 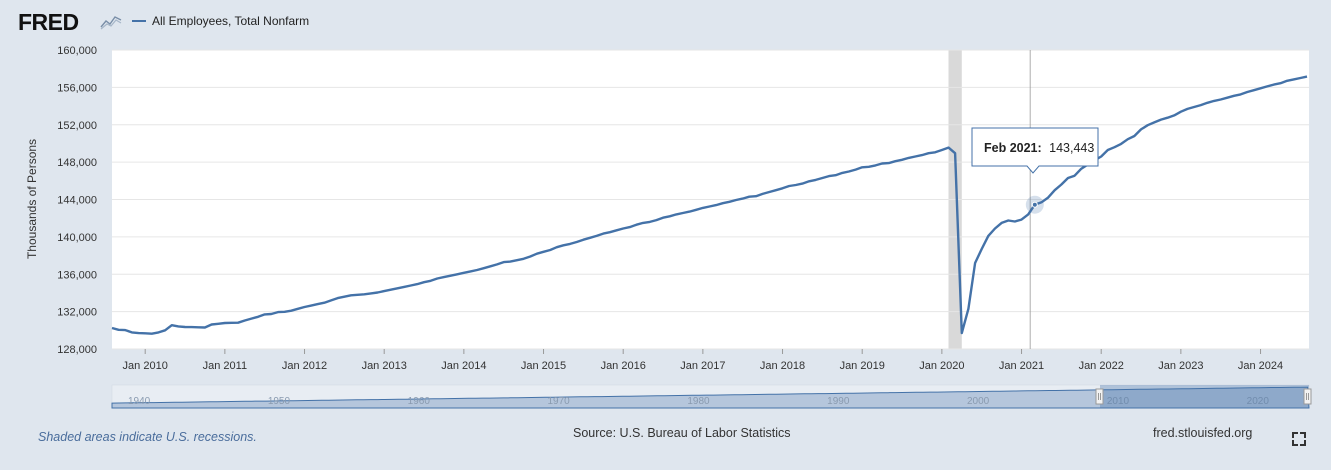 I want to click on y-tick-label: 132,000, so click(x=77, y=313).